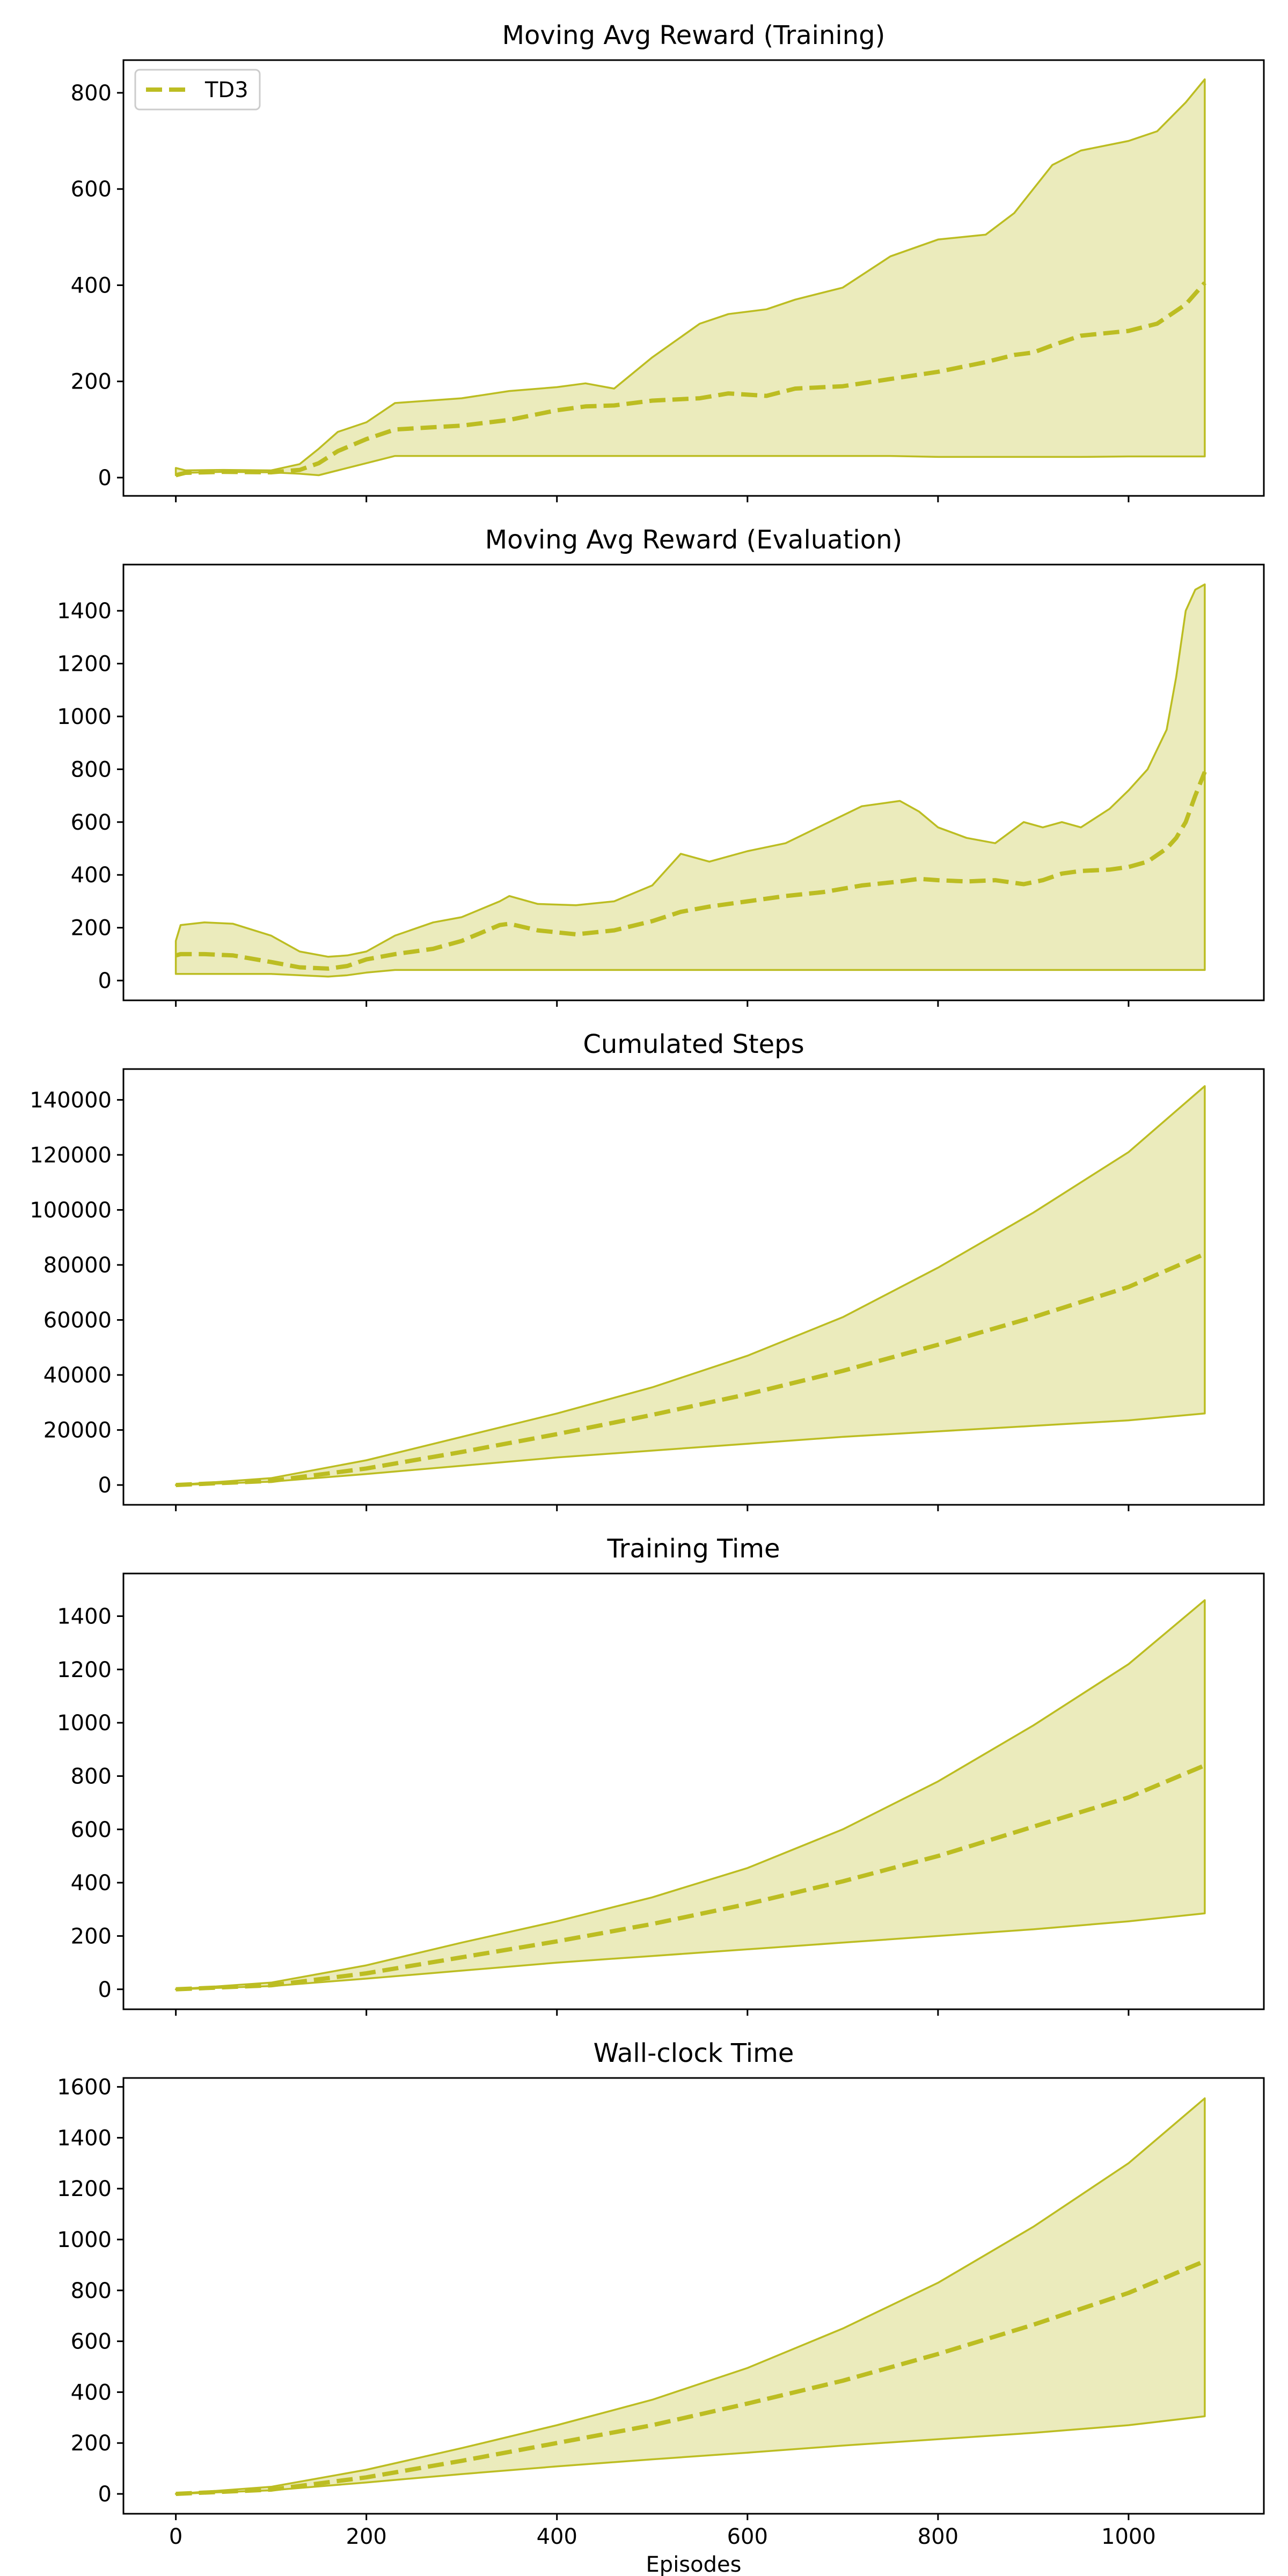 Image resolution: width=1288 pixels, height=2576 pixels. Describe the element at coordinates (77, 1265) in the screenshot. I see `y-tick-label: 80000` at that location.